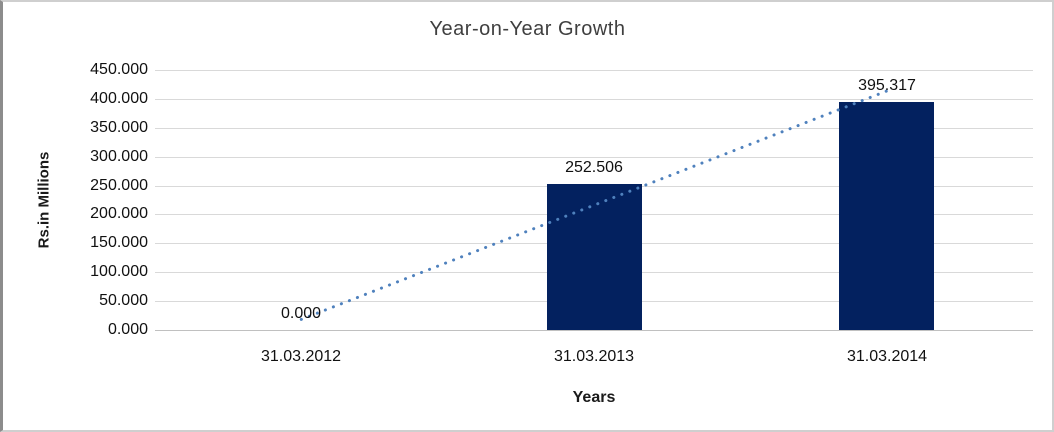 Image resolution: width=1054 pixels, height=432 pixels. Describe the element at coordinates (119, 98) in the screenshot. I see `y-tick-label: 400.000` at that location.